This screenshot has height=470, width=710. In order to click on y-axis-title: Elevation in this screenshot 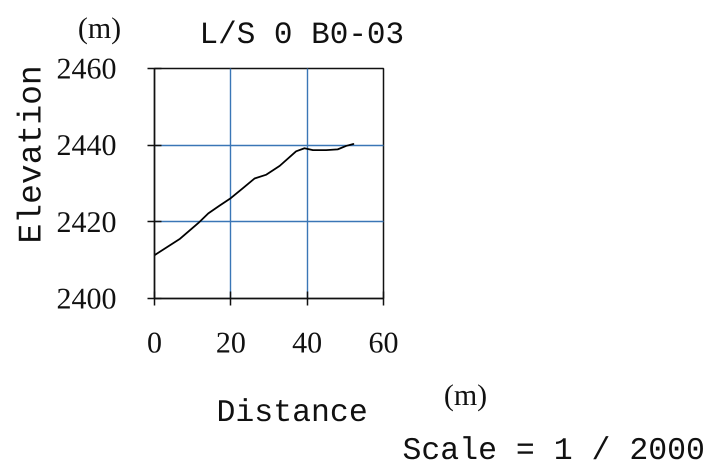, I will do `click(32, 154)`.